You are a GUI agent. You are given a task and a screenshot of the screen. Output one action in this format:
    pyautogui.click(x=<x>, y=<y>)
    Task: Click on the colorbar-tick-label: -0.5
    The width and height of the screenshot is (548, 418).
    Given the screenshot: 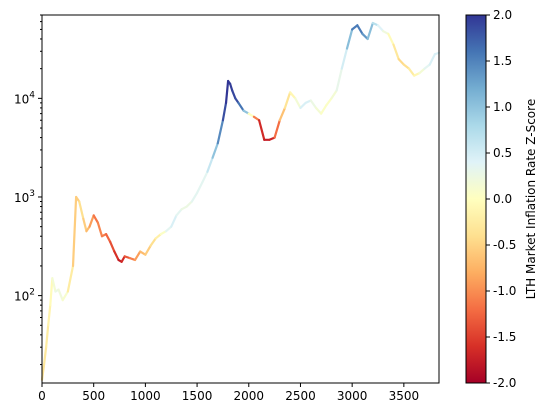 What is the action you would take?
    pyautogui.click(x=504, y=245)
    